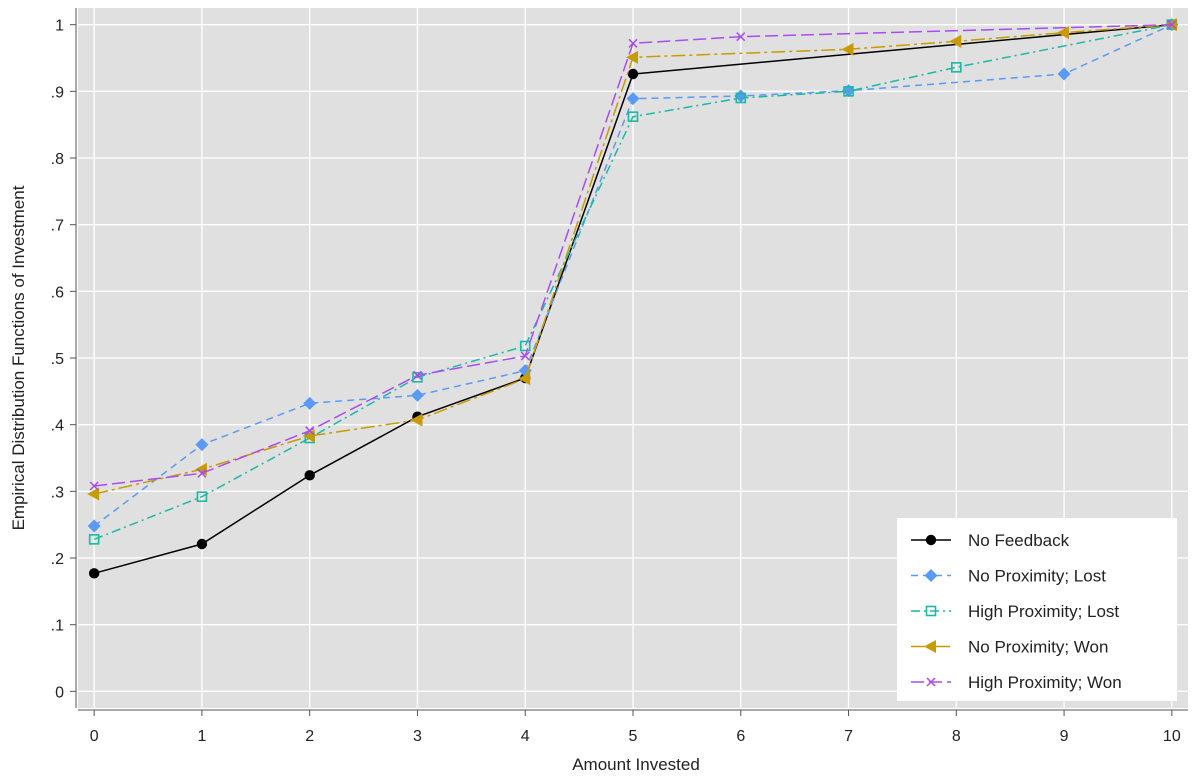 The height and width of the screenshot is (779, 1195). Describe the element at coordinates (636, 764) in the screenshot. I see `x-axis-label: Amount Invested` at that location.